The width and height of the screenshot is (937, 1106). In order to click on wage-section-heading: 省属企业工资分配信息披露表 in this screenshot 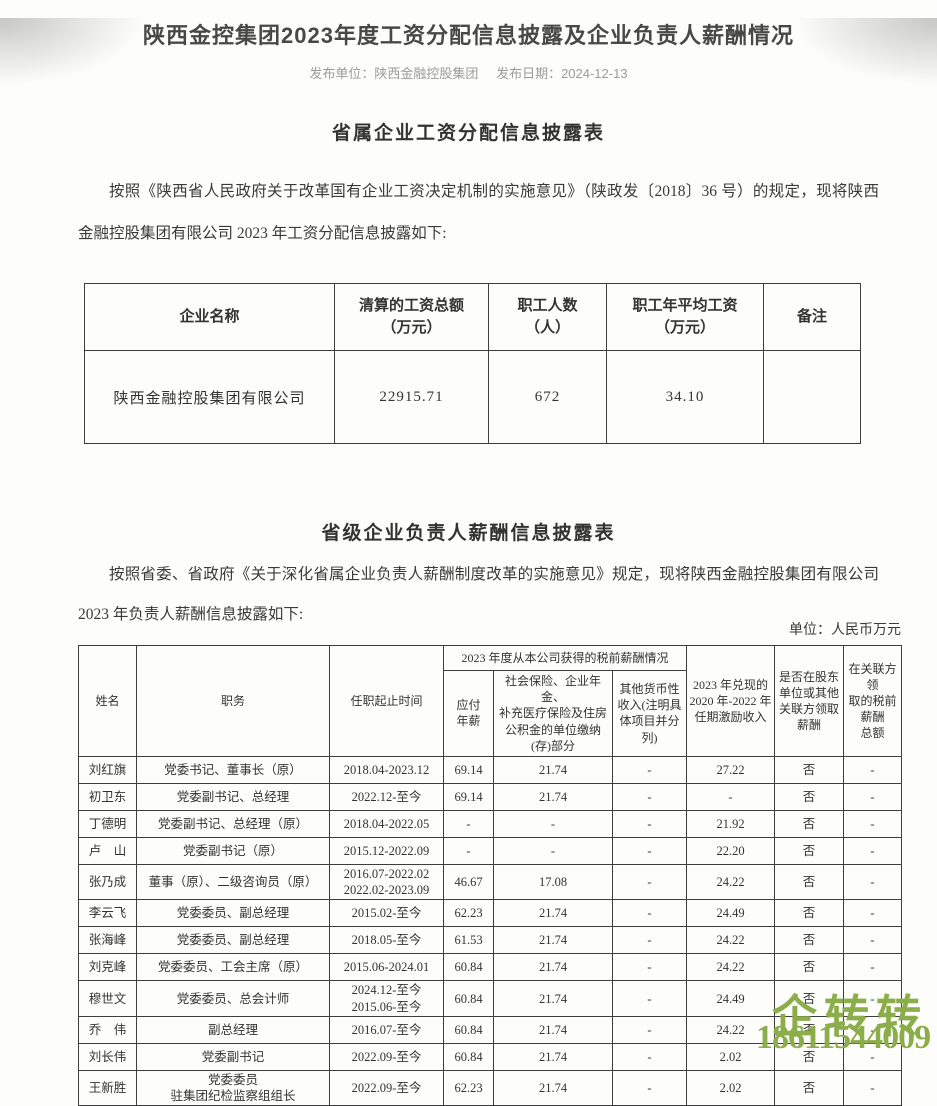, I will do `click(468, 133)`.